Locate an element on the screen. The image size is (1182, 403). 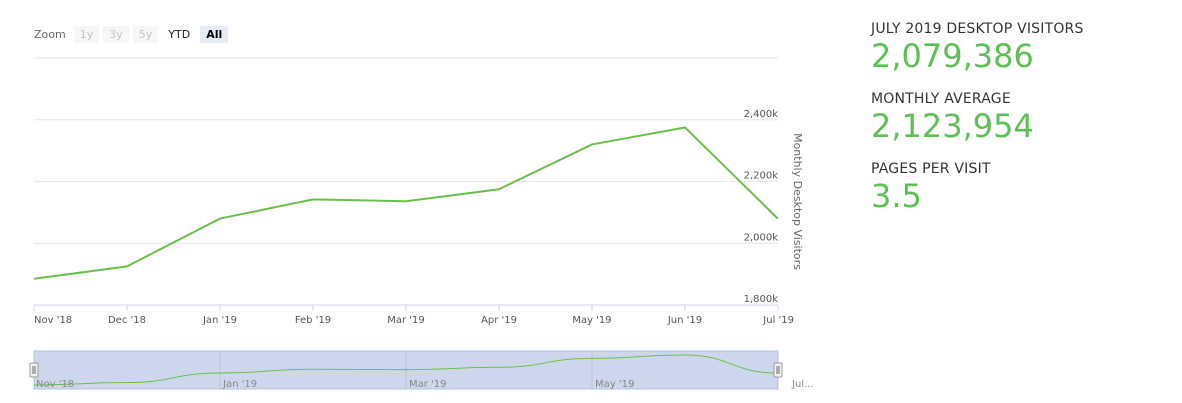
navigator-series-line is located at coordinates (406, 370).